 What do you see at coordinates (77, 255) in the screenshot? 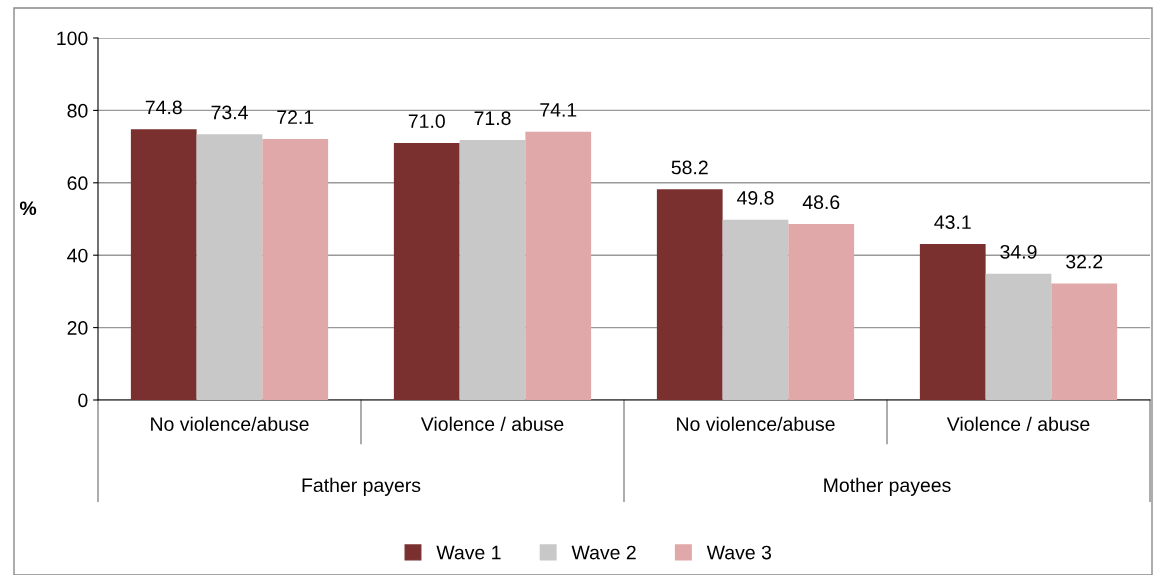
I see `y-tick-label: 40` at bounding box center [77, 255].